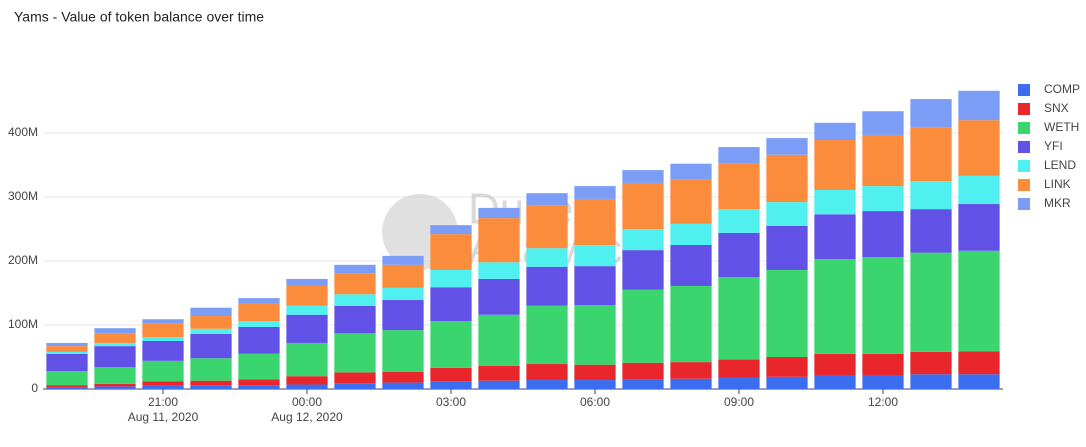 The width and height of the screenshot is (1086, 447). Describe the element at coordinates (1061, 127) in the screenshot. I see `legend-label: WETH` at that location.